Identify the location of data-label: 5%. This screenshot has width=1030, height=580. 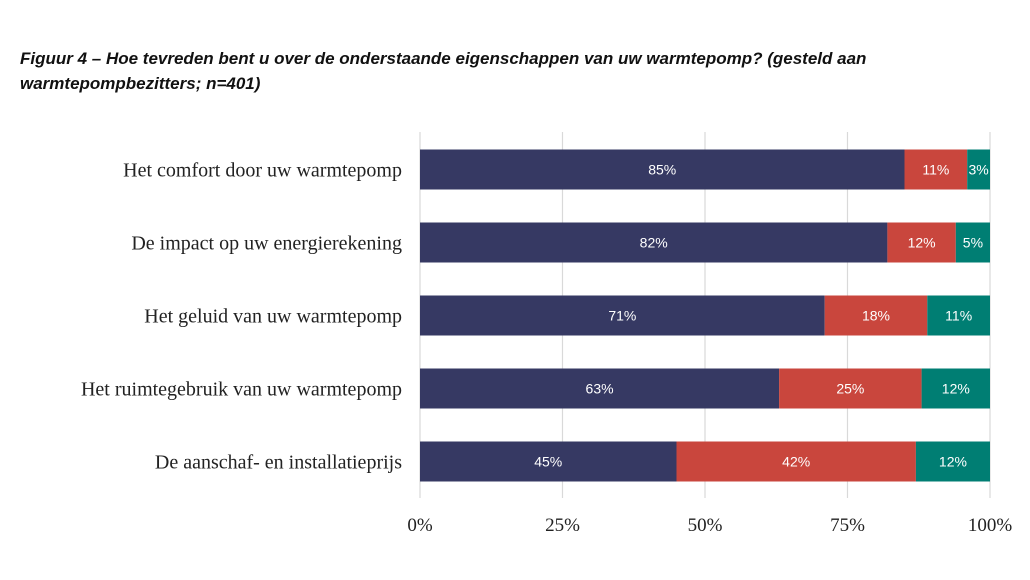
(973, 243).